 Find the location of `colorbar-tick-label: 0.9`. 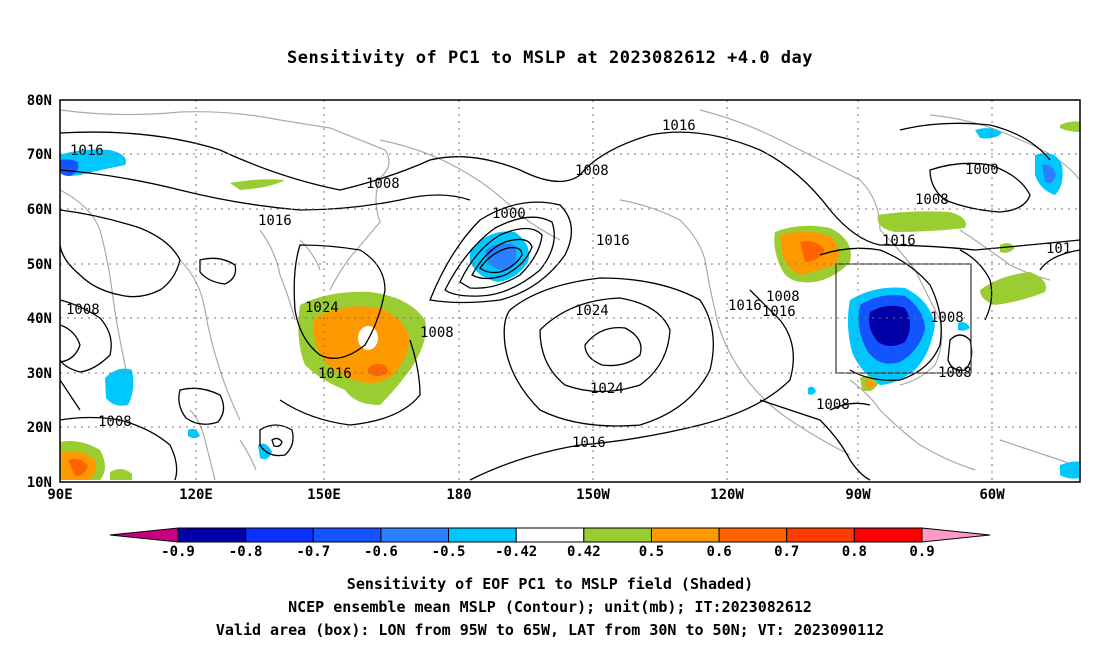

colorbar-tick-label: 0.9 is located at coordinates (921, 552).